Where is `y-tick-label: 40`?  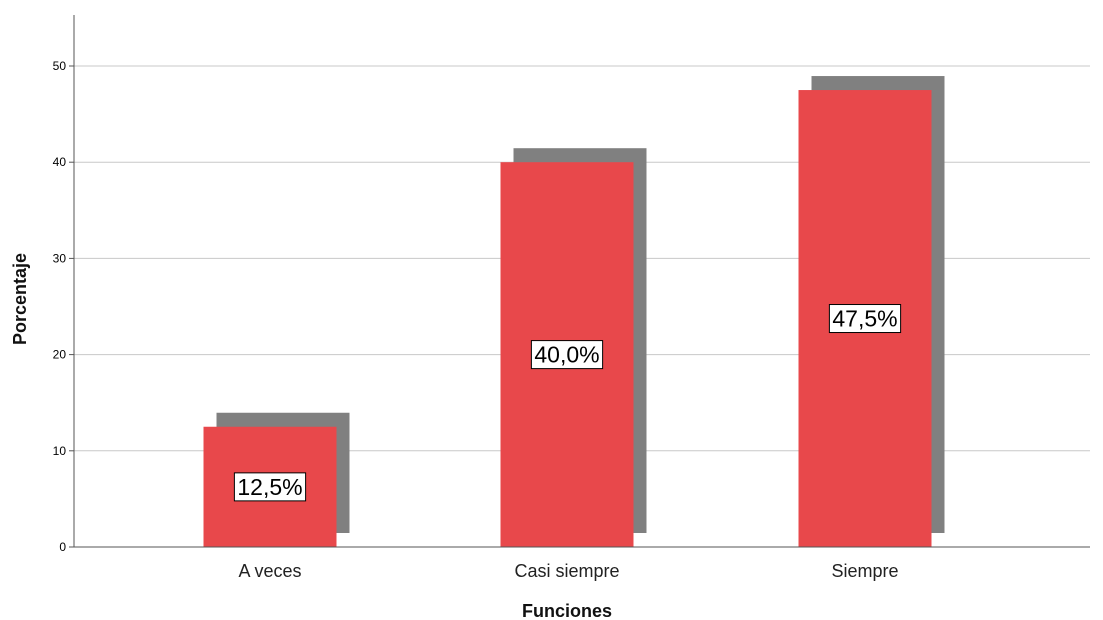 y-tick-label: 40 is located at coordinates (60, 162).